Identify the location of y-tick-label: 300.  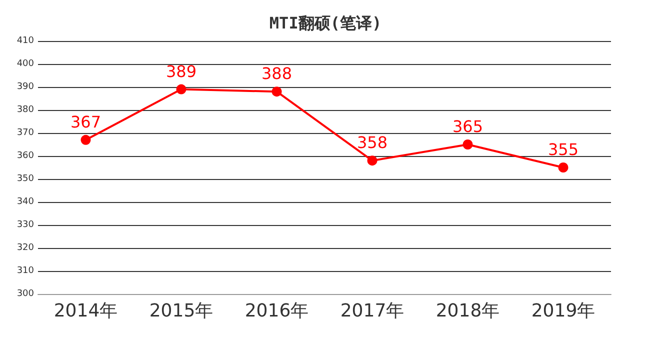
(25, 294).